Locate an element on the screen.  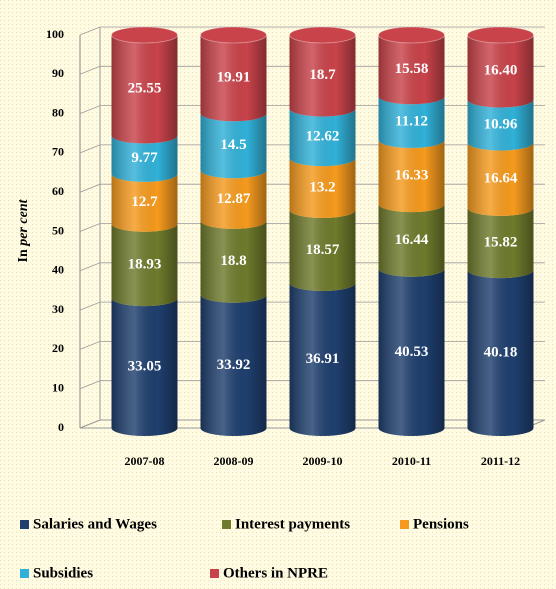
value-label: 16.64 is located at coordinates (501, 179).